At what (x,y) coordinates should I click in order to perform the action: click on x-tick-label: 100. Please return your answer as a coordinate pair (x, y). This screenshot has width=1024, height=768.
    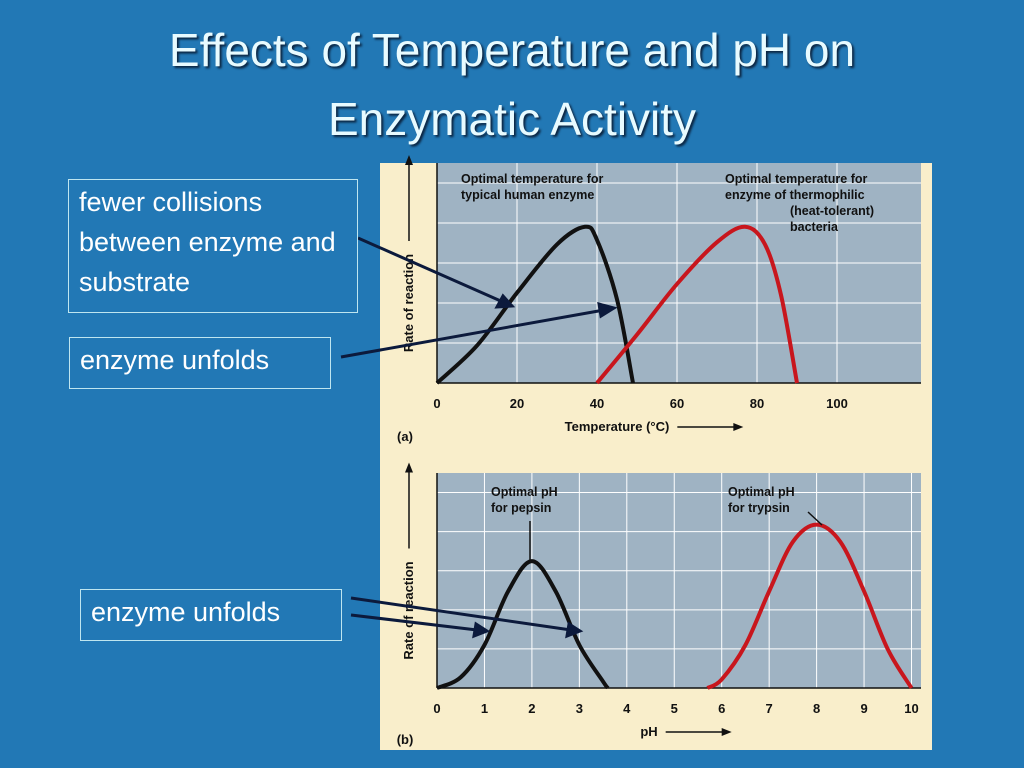
    Looking at the image, I should click on (837, 403).